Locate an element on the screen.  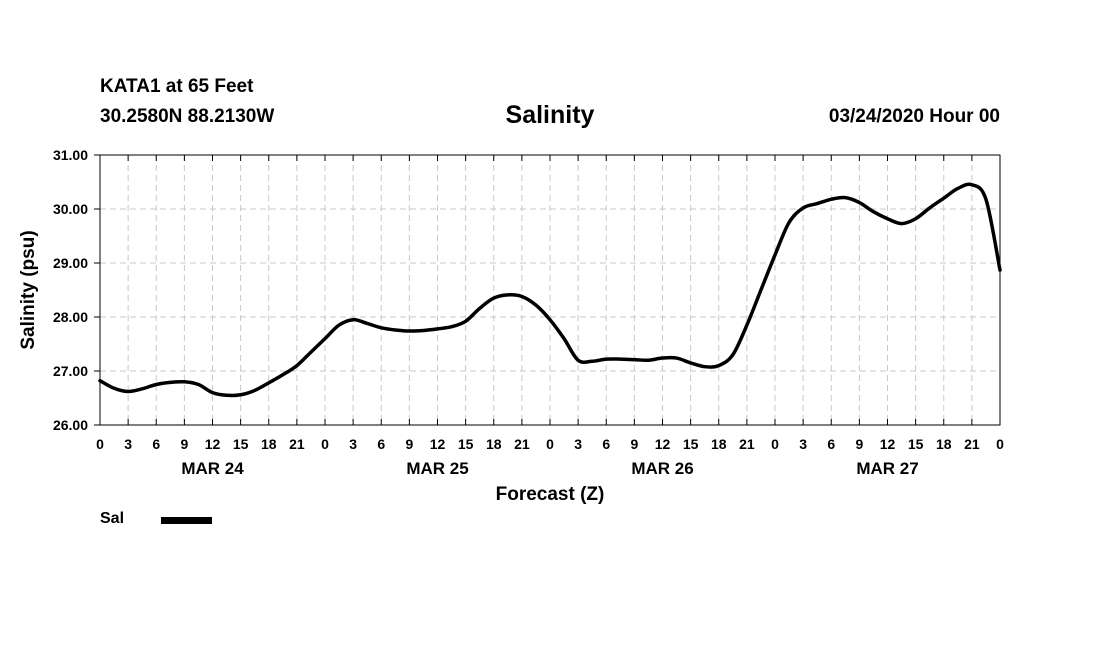
legend-swatch-sal is located at coordinates (186, 520).